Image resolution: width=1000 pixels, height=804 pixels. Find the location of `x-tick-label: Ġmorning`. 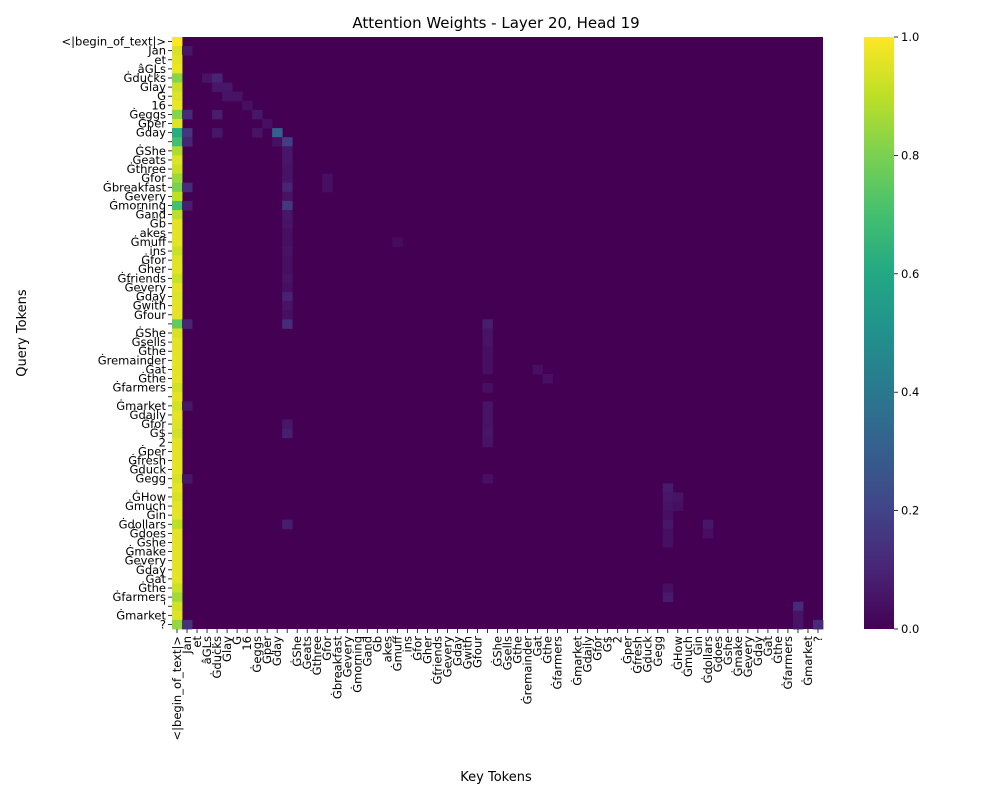

x-tick-label: Ġmorning is located at coordinates (356, 664).